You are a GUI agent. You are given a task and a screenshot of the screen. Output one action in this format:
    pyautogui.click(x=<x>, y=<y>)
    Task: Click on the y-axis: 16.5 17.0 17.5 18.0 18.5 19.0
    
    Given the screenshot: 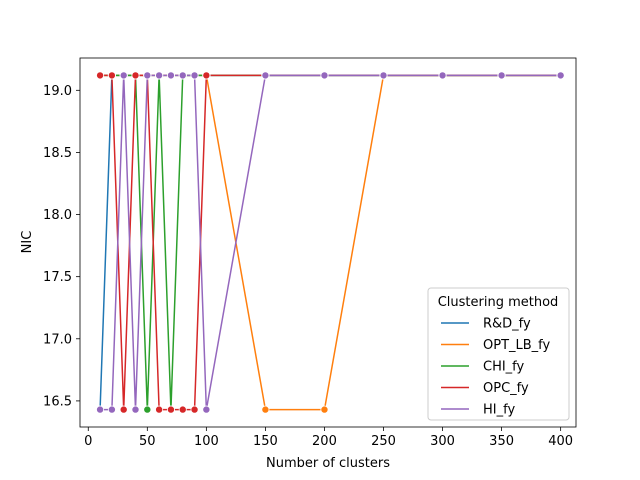 What is the action you would take?
    pyautogui.click(x=61, y=246)
    